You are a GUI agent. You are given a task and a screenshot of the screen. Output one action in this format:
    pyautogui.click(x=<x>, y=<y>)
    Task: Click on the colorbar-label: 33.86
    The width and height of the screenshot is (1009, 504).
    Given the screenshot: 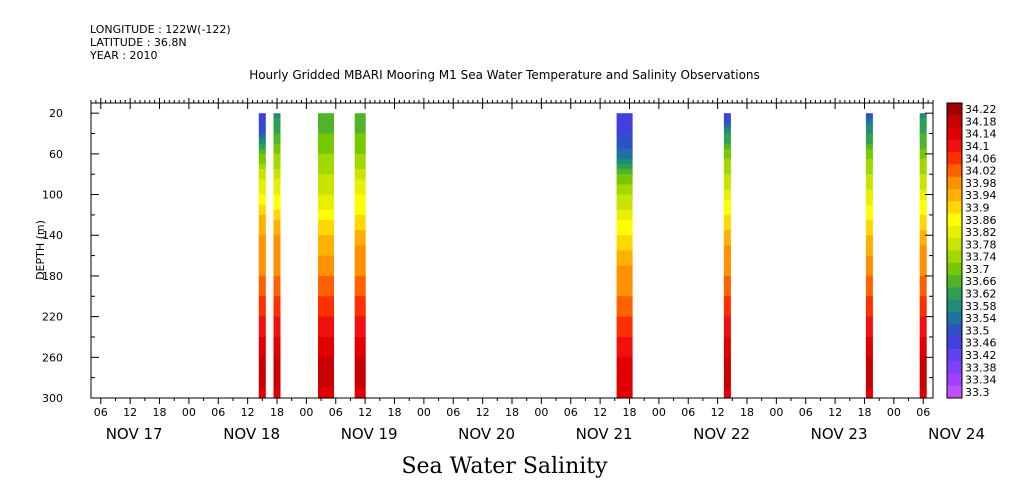 What is the action you would take?
    pyautogui.click(x=981, y=220)
    